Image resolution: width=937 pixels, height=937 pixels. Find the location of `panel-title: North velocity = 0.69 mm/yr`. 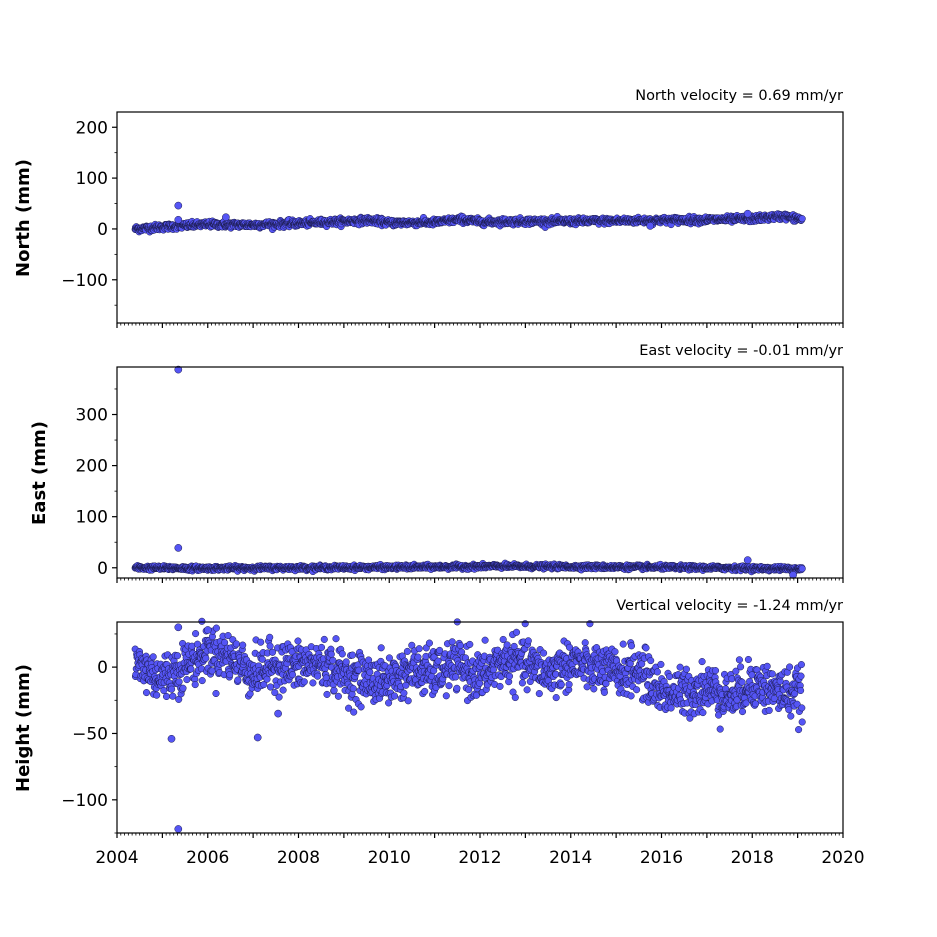

panel-title: North velocity = 0.69 mm/yr is located at coordinates (739, 96).